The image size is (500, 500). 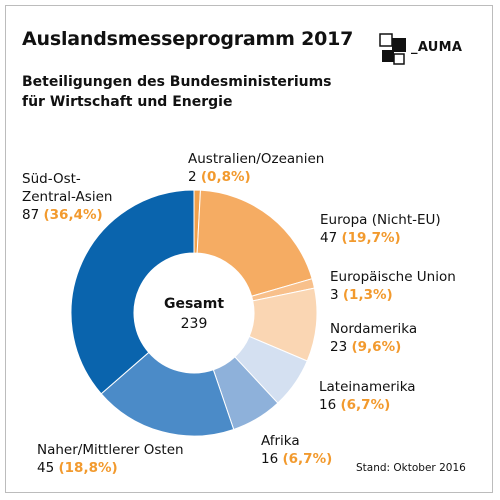 I want to click on slice-label: Afrika 16 (6,7%), so click(x=296, y=450).